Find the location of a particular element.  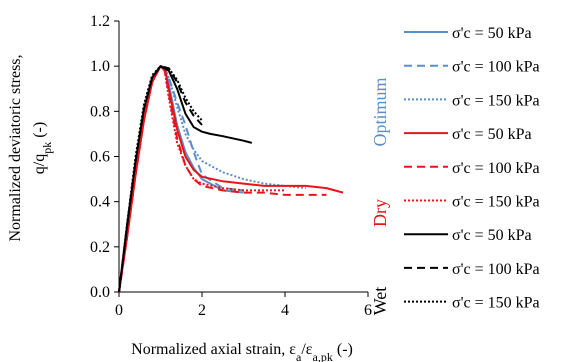

x-tick-label: 0 is located at coordinates (119, 310).